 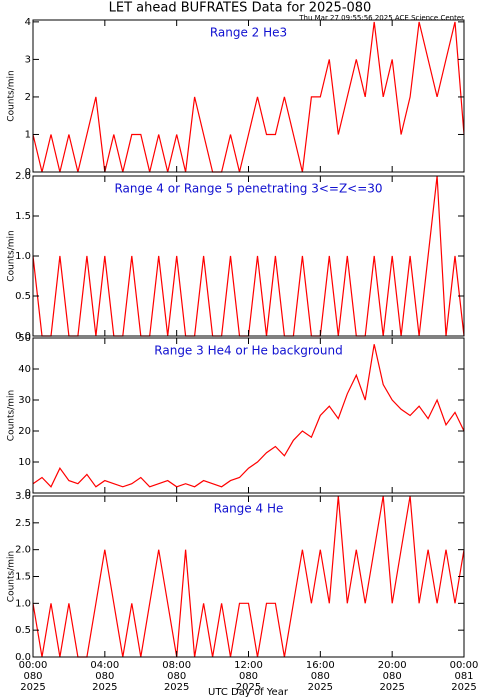 What do you see at coordinates (248, 33) in the screenshot?
I see `panel-annotation: Range 2 He3` at bounding box center [248, 33].